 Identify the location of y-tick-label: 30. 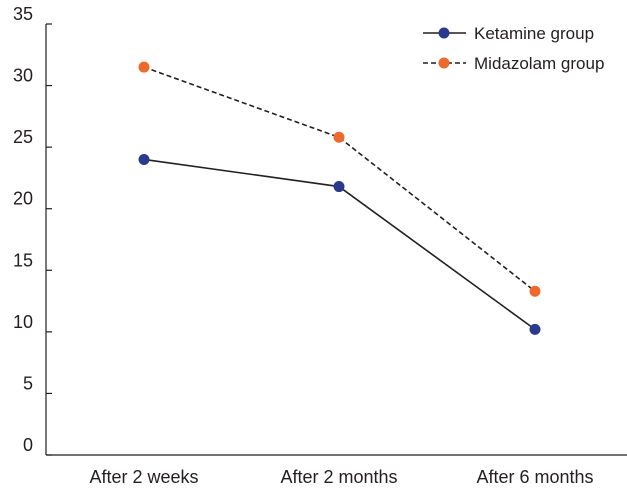
(23, 76).